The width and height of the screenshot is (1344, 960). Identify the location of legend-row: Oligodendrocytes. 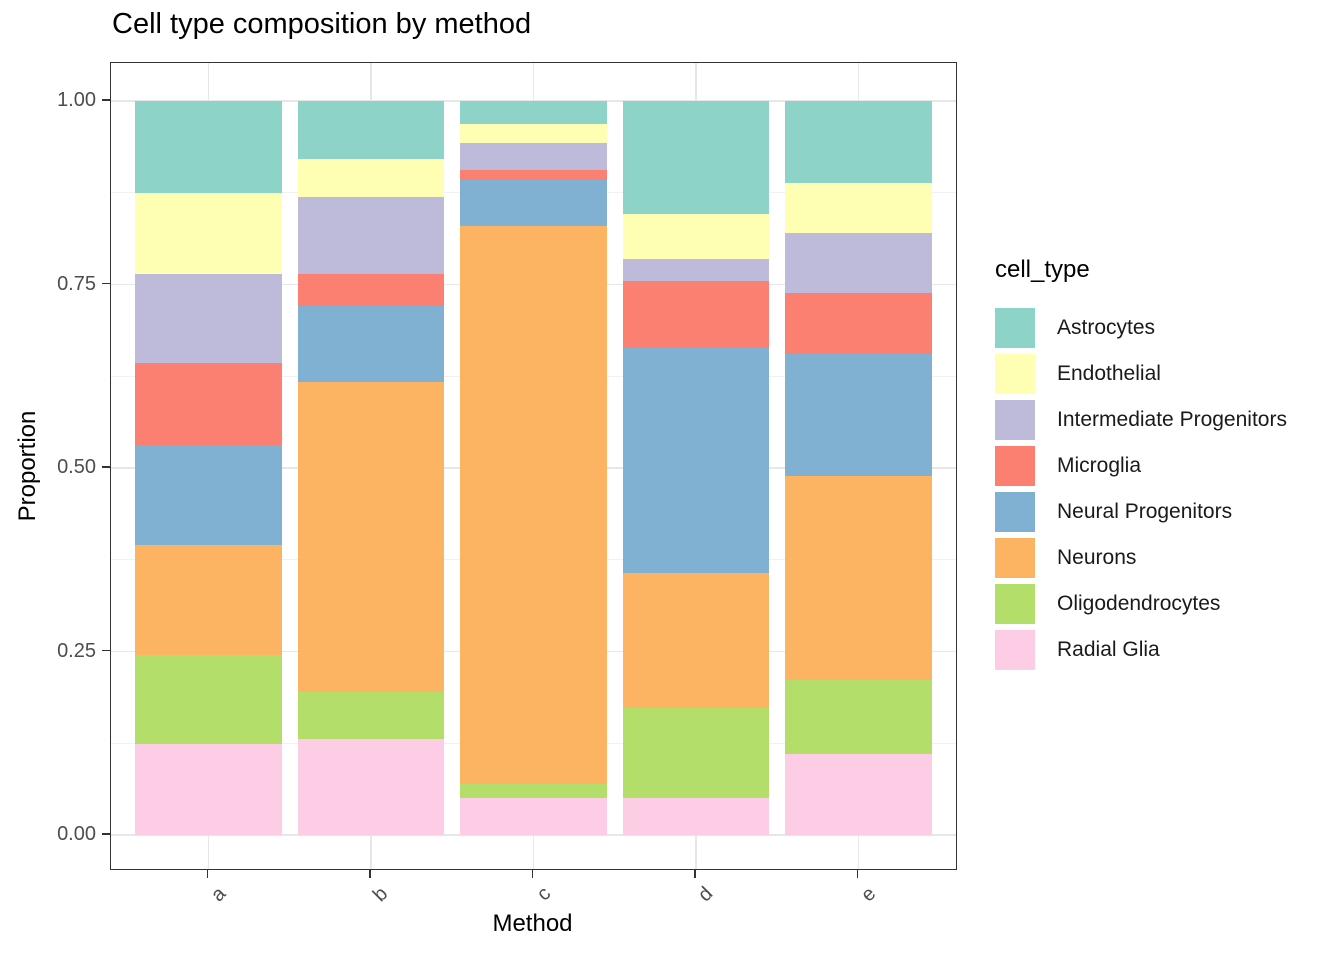
(1160, 604).